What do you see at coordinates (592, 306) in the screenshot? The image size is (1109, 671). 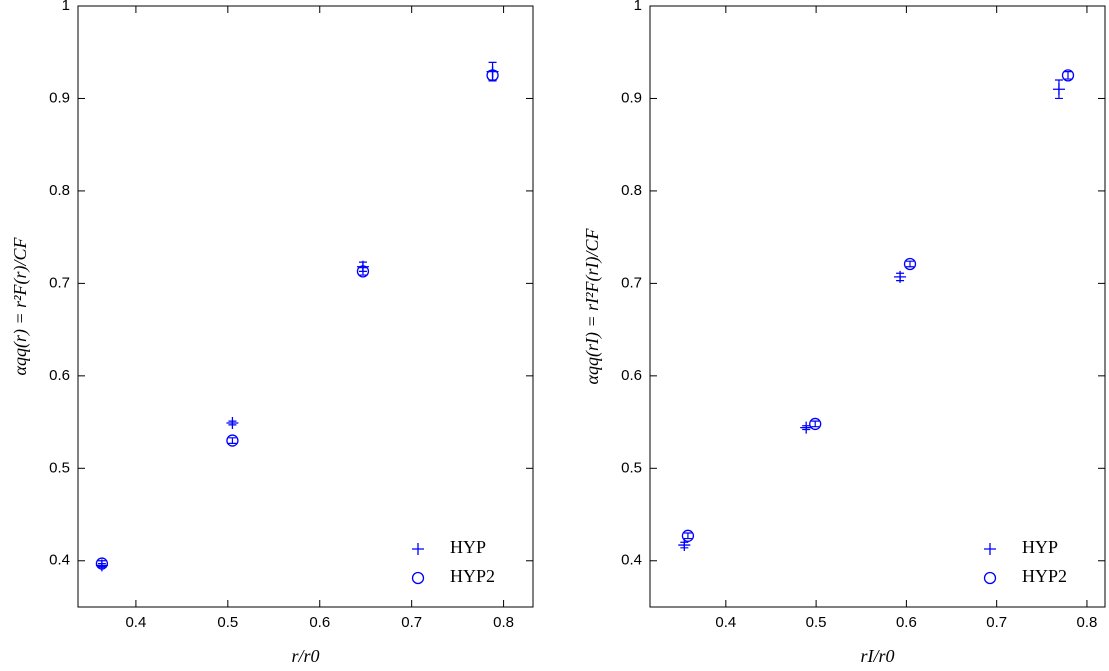 I see `y-axis-label: αqq(rI) = rI²F(rI)/CF` at bounding box center [592, 306].